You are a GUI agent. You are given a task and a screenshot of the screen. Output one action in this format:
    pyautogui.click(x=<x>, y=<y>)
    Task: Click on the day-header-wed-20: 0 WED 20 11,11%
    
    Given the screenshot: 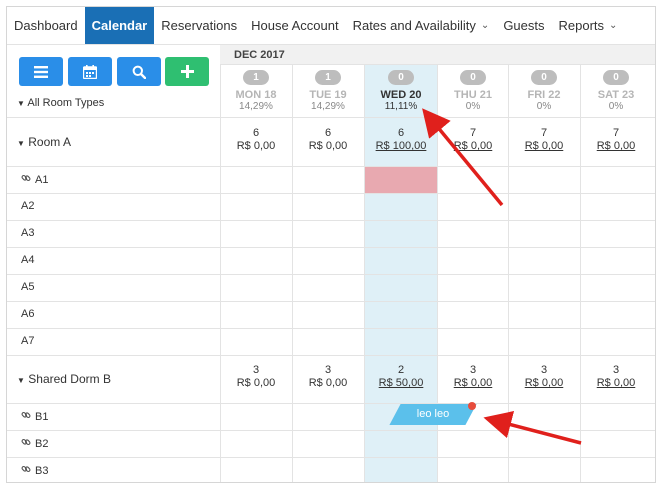 What is the action you would take?
    pyautogui.click(x=401, y=90)
    